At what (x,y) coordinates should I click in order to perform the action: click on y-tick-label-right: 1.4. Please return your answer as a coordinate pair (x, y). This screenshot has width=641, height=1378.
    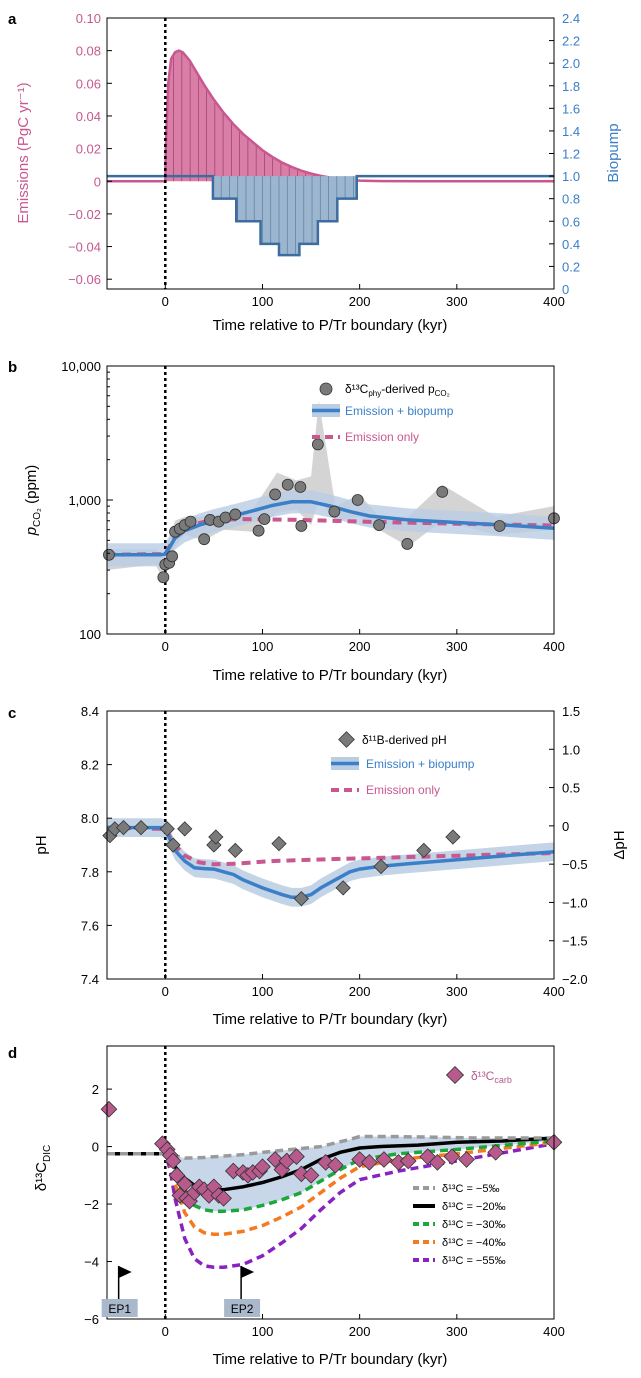
    Looking at the image, I should click on (571, 131).